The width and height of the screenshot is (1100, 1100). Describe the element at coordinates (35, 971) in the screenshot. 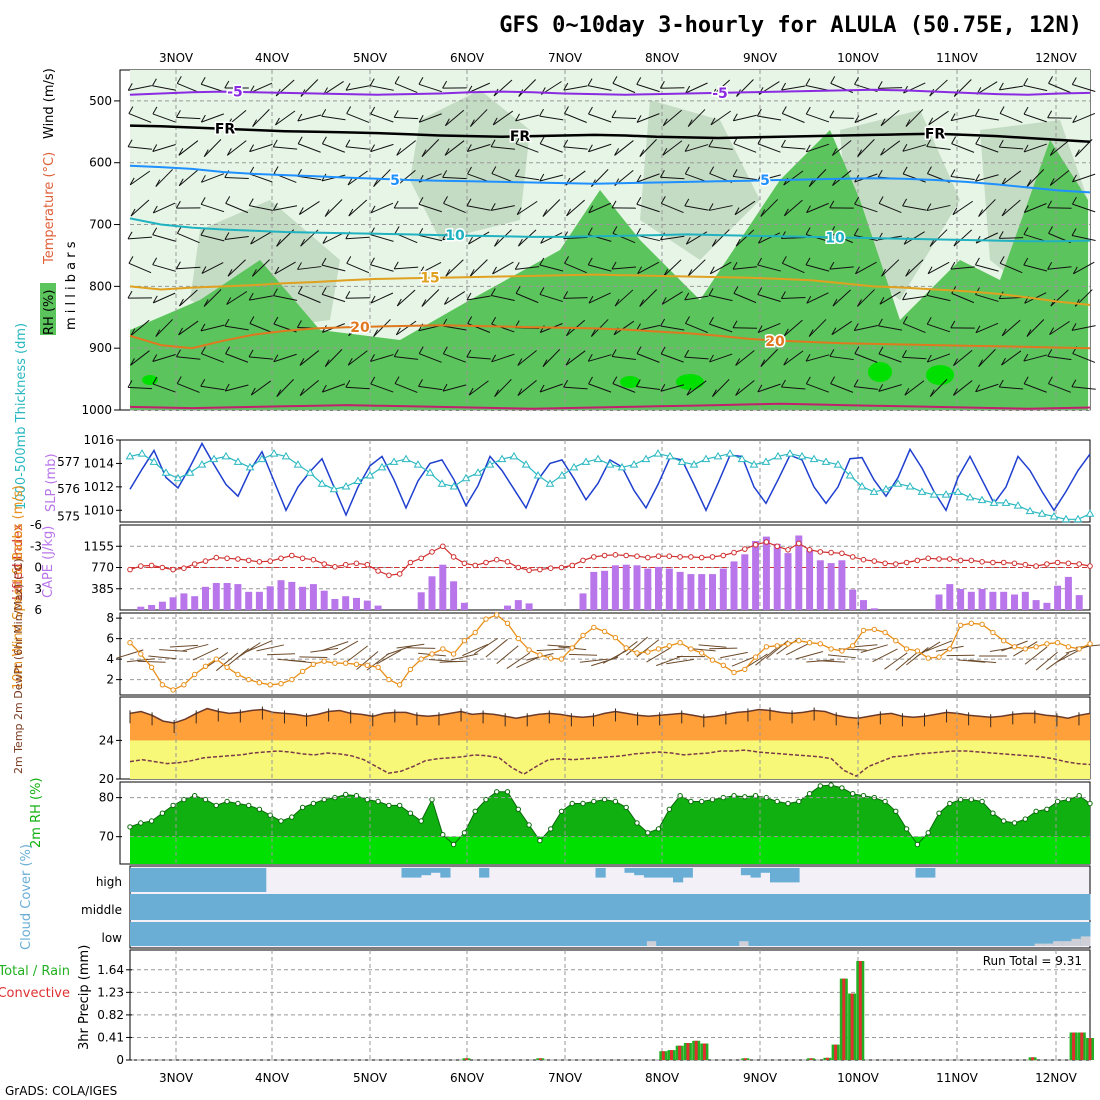

I see `precip-total-label: Total / Rain` at that location.